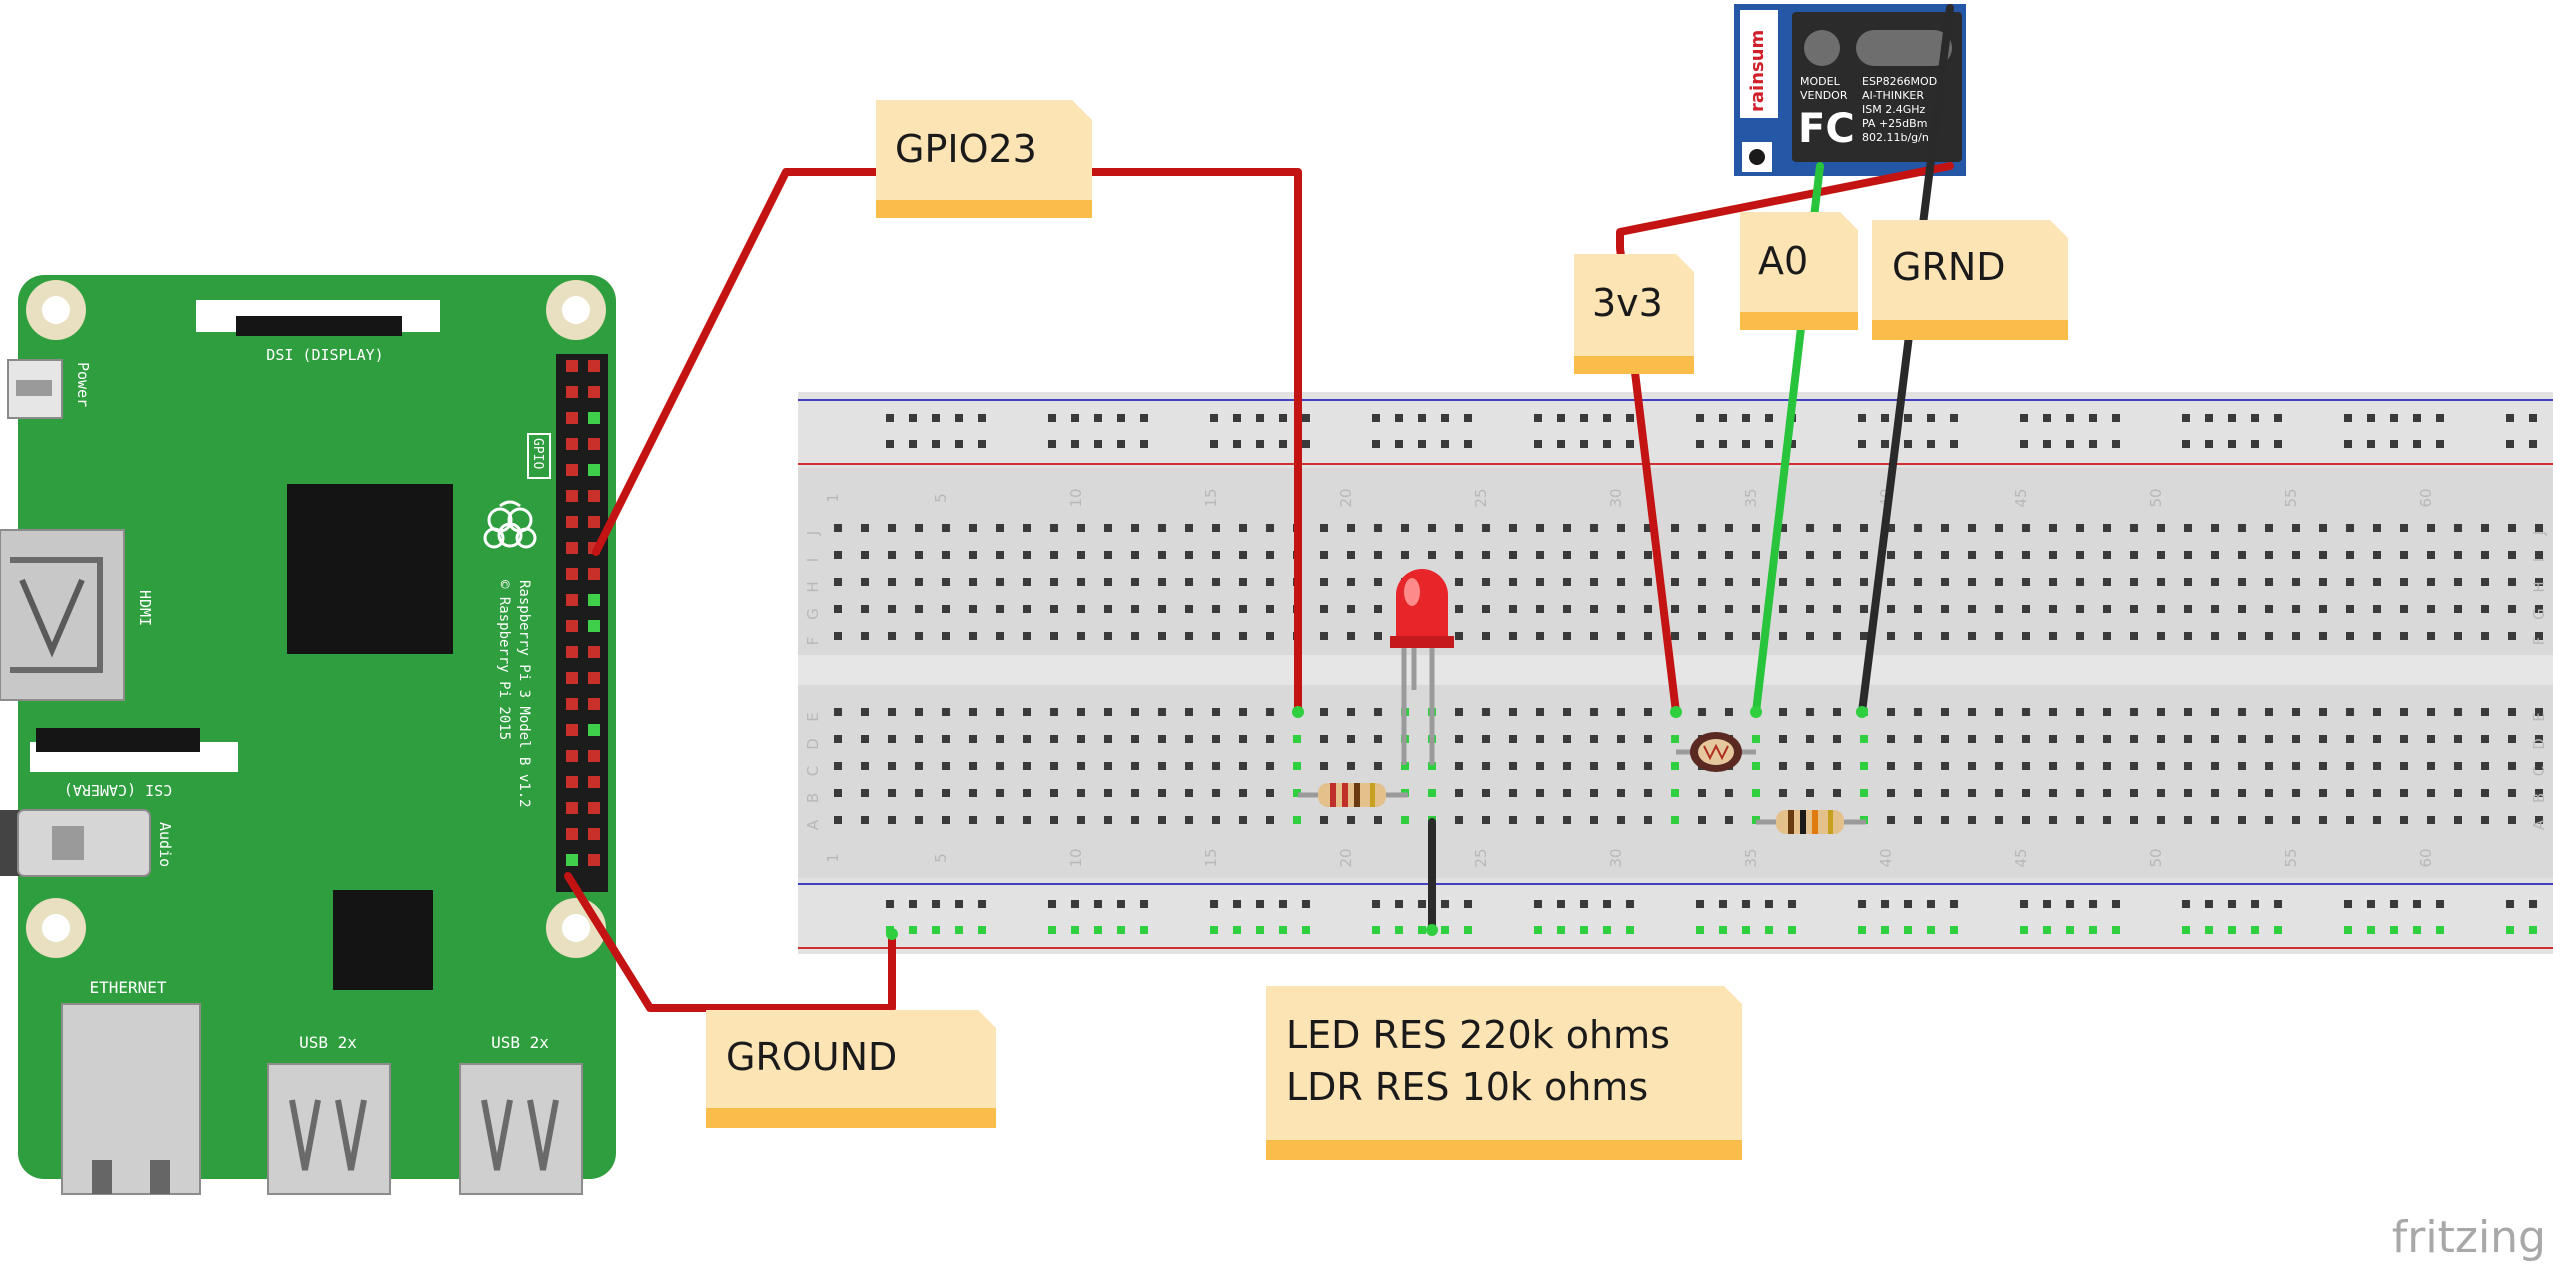 Image resolution: width=2553 pixels, height=1266 pixels. What do you see at coordinates (145, 608) in the screenshot?
I see `hdmi-label: HDMI` at bounding box center [145, 608].